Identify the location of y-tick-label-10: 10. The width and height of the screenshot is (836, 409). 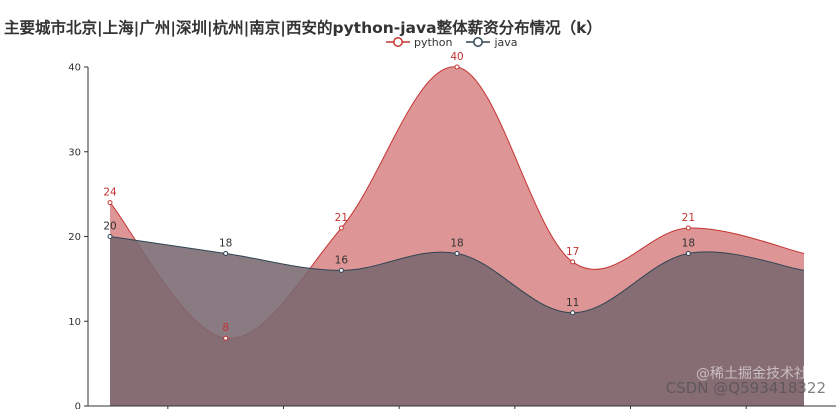
(74, 322).